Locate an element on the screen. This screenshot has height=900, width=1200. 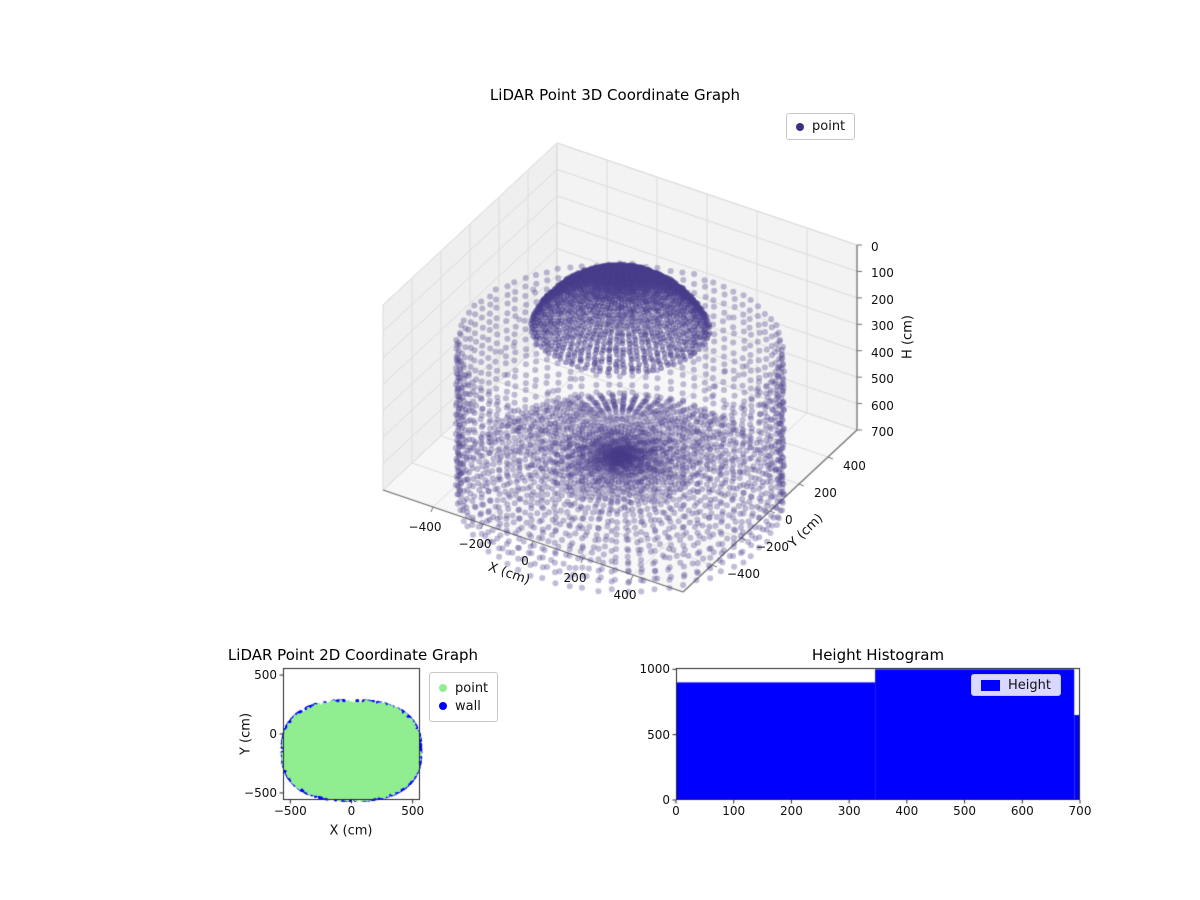
plot3d-title: LiDAR Point 3D Coordinate Graph is located at coordinates (615, 95).